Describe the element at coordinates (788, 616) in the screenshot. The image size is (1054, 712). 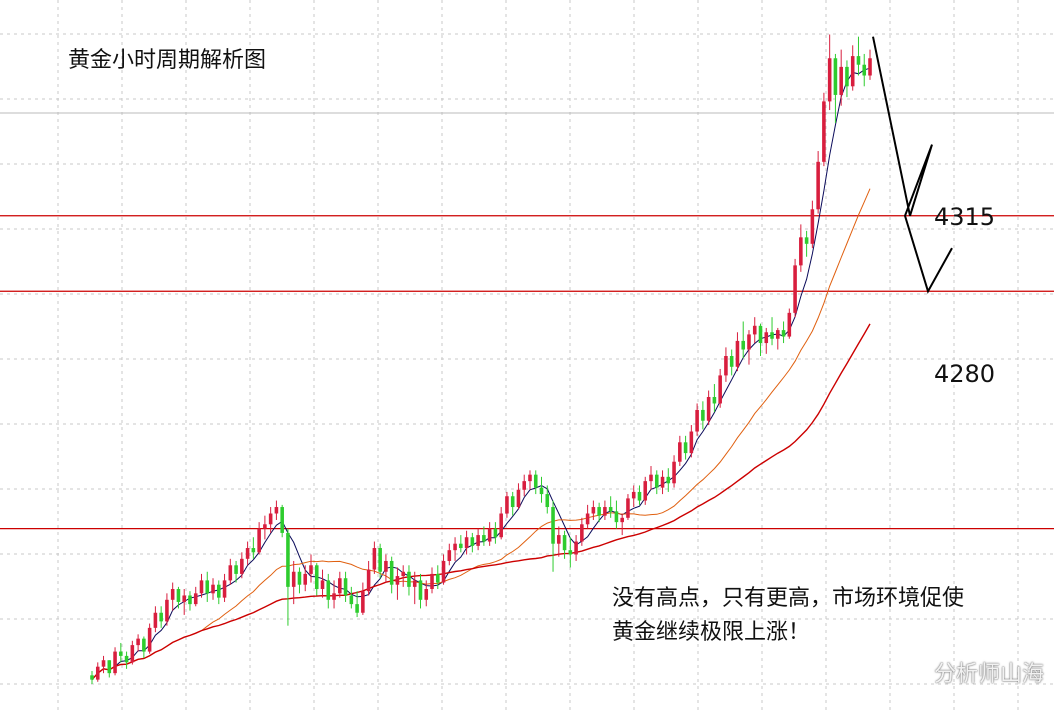
I see `chart-annotation: 没有高点，只有更高，市场环境促使 黄金继续极限上涨！` at that location.